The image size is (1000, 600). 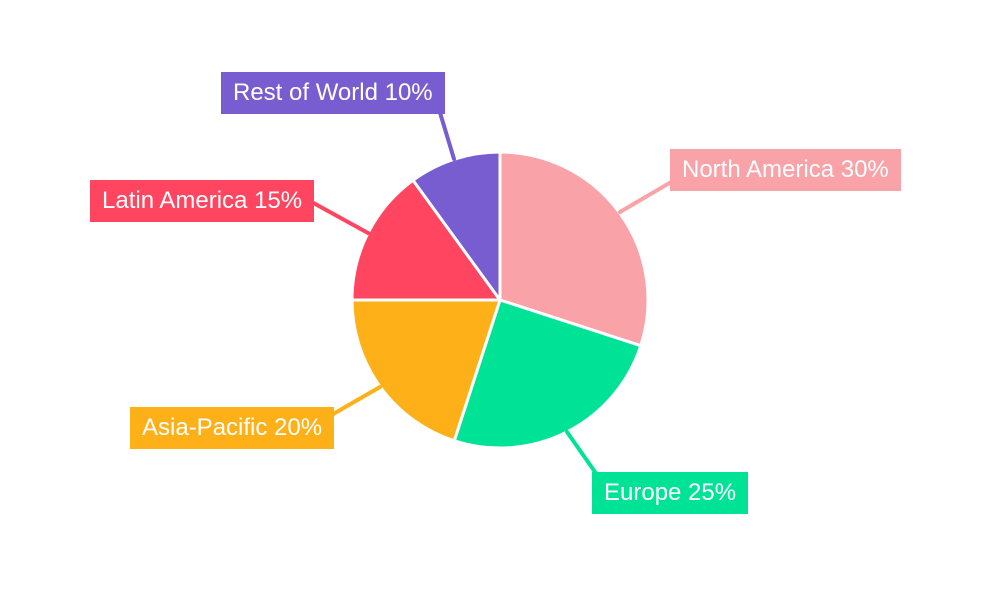 What do you see at coordinates (338, 216) in the screenshot?
I see `leader-line-latin-america` at bounding box center [338, 216].